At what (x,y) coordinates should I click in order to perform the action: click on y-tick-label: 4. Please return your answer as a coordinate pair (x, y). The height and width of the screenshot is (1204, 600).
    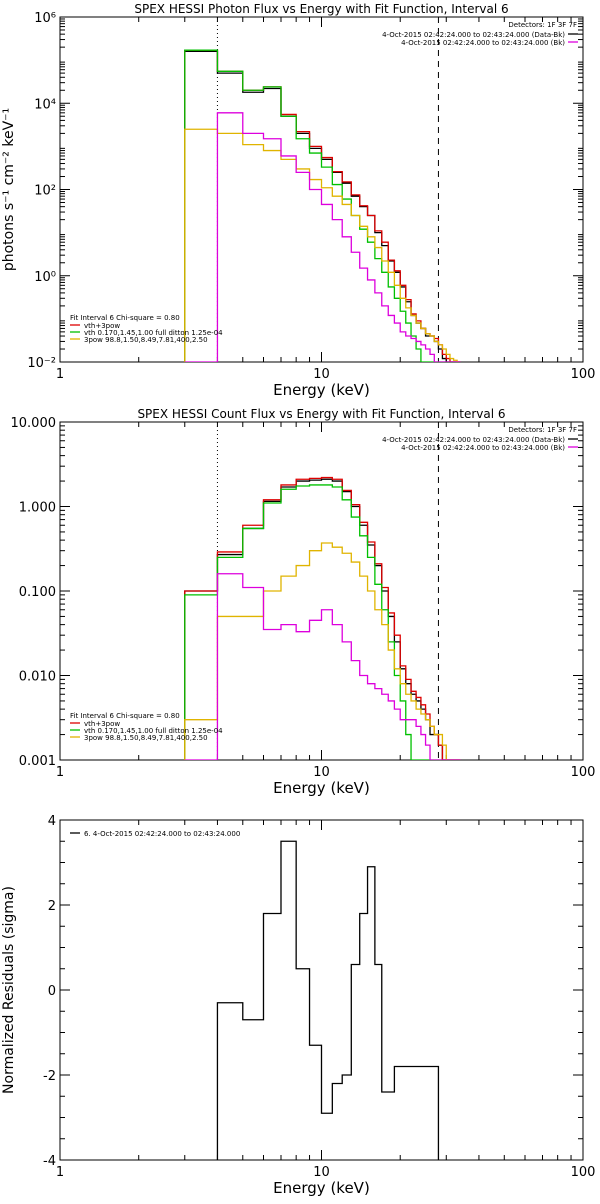
    Looking at the image, I should click on (52, 821).